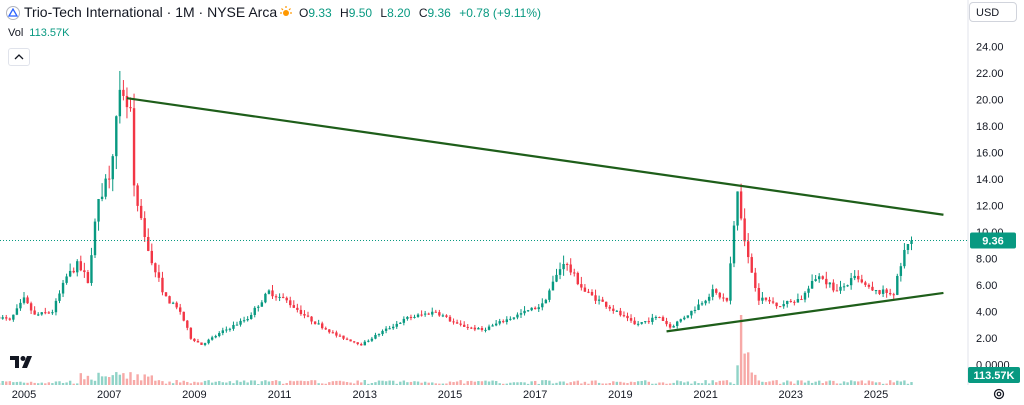  I want to click on x-tick-label: 2013, so click(365, 395).